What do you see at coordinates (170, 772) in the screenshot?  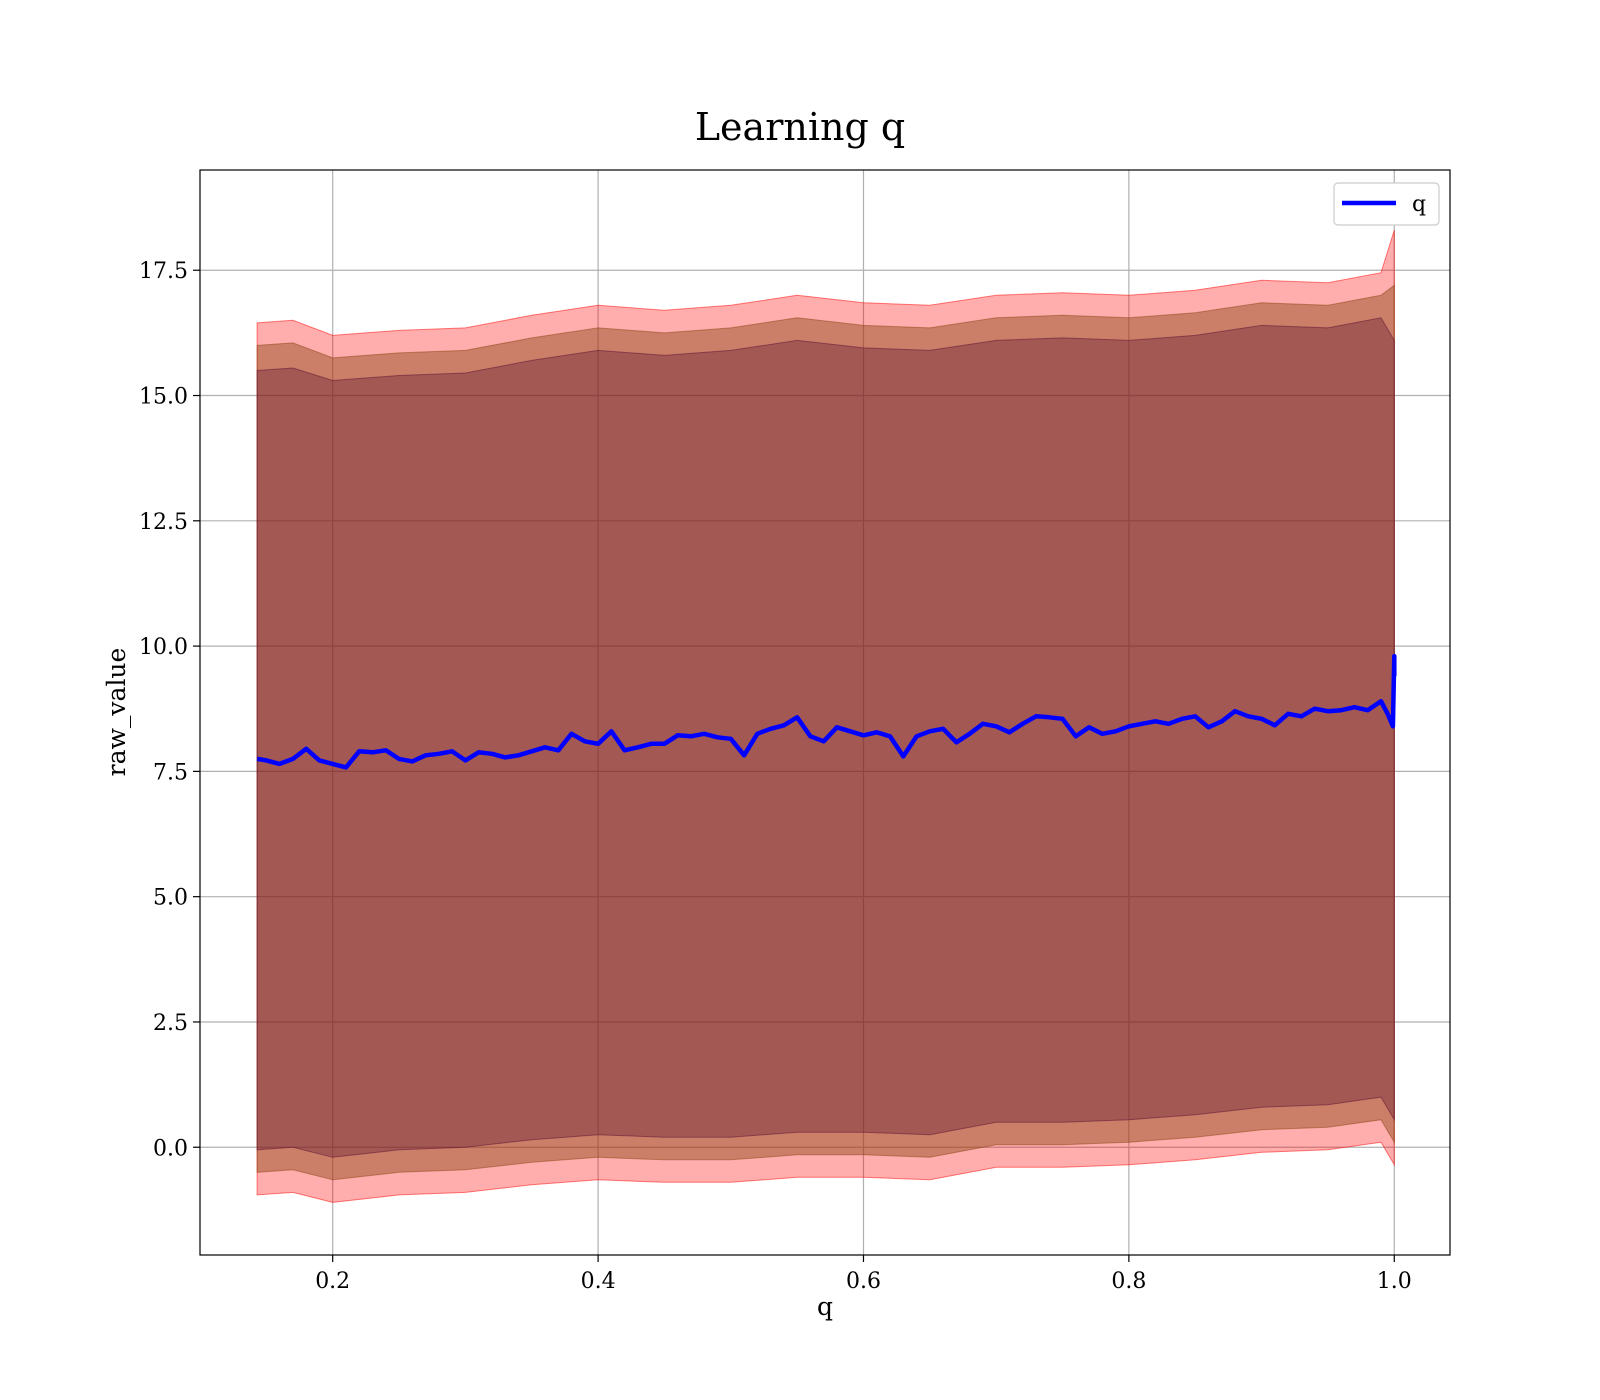 I see `y-tick-label: 7.5` at bounding box center [170, 772].